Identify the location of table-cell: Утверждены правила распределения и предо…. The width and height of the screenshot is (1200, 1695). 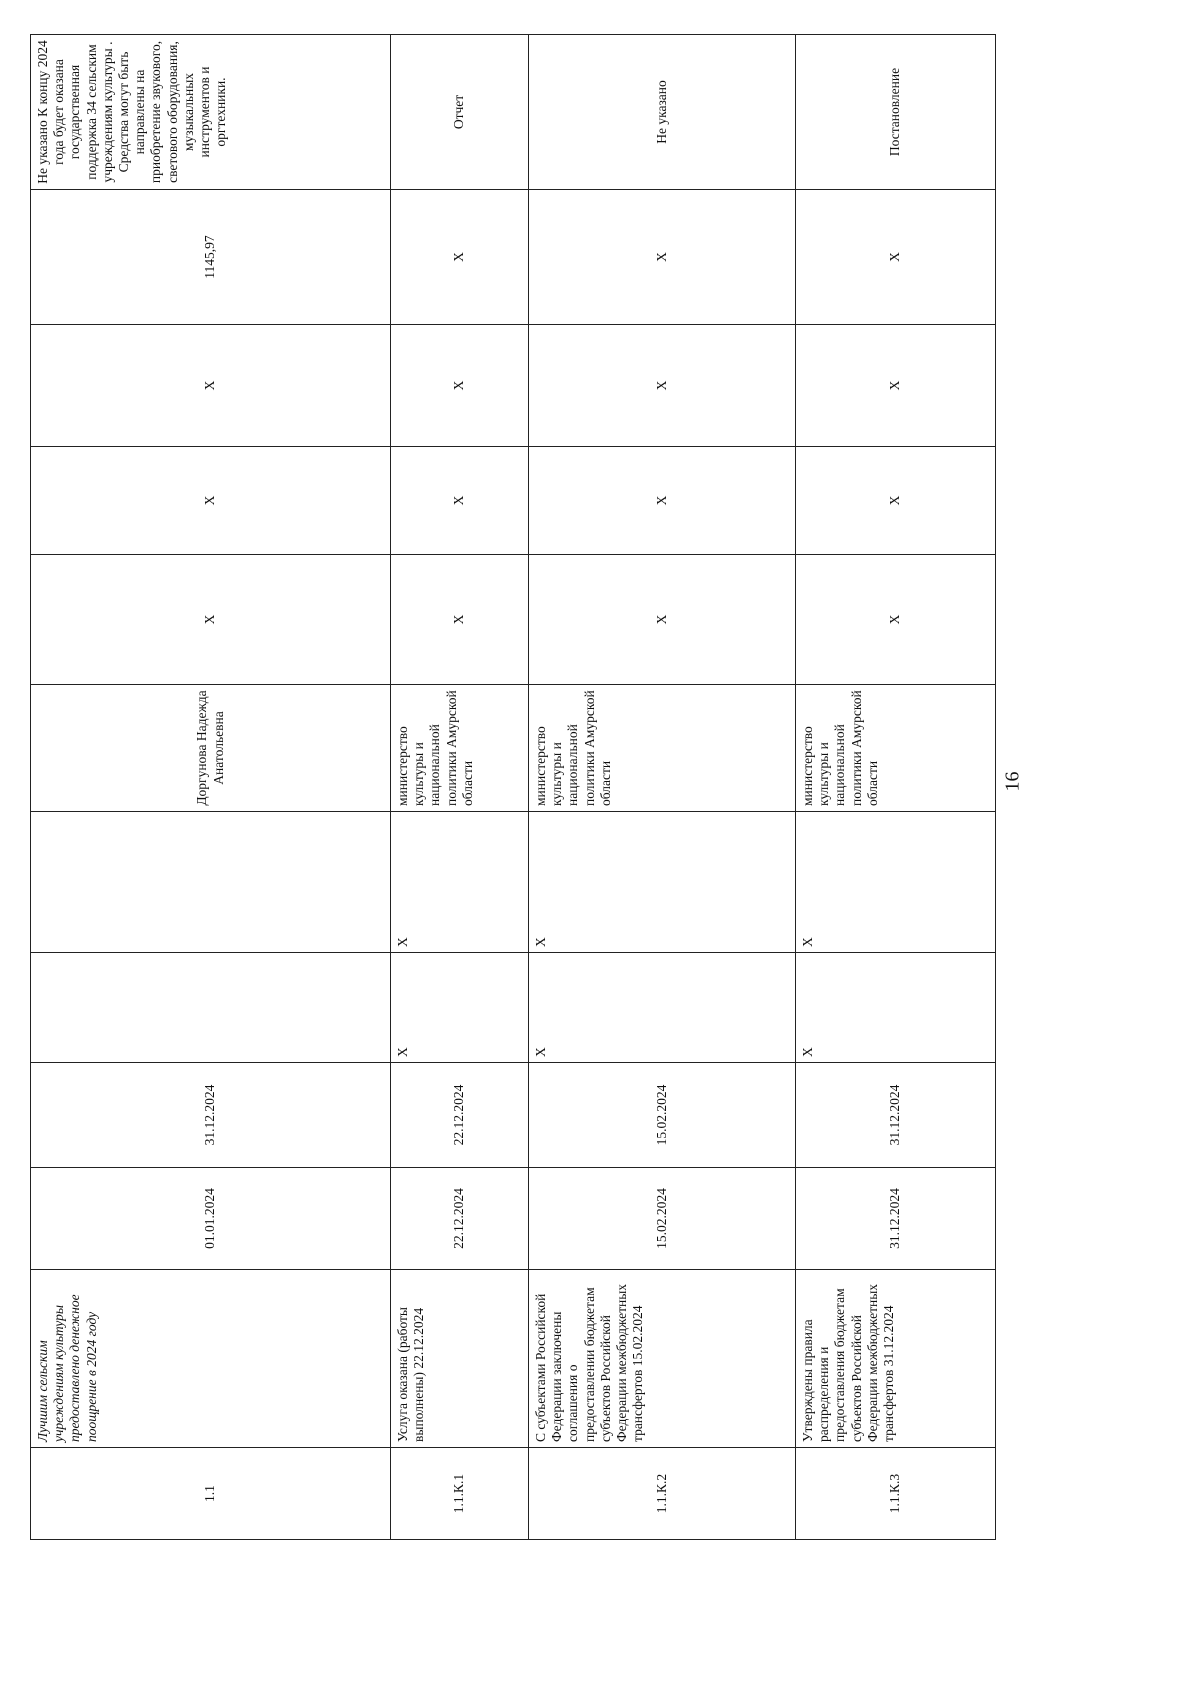
(895, 1358).